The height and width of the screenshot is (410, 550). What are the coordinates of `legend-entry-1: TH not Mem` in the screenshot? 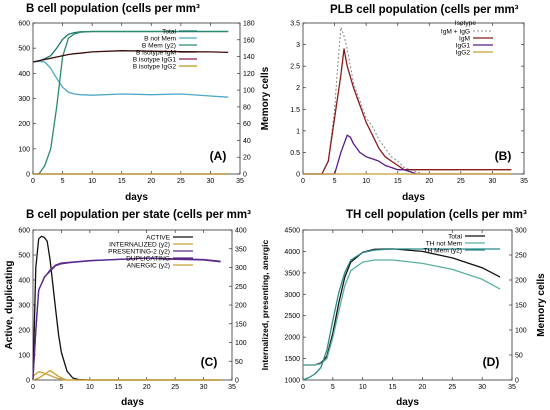 It's located at (455, 243).